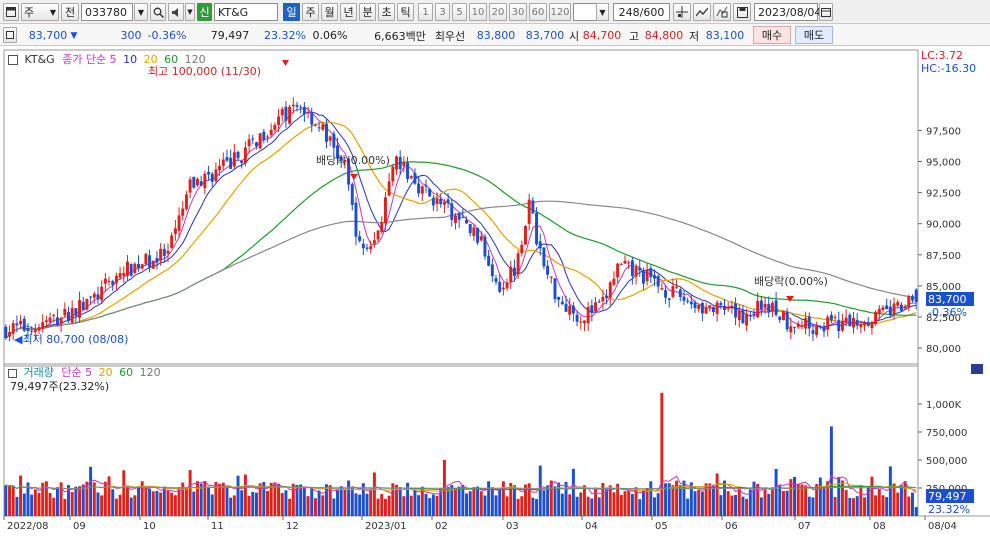 This screenshot has height=536, width=990. I want to click on buy-button: 매수, so click(772, 35).